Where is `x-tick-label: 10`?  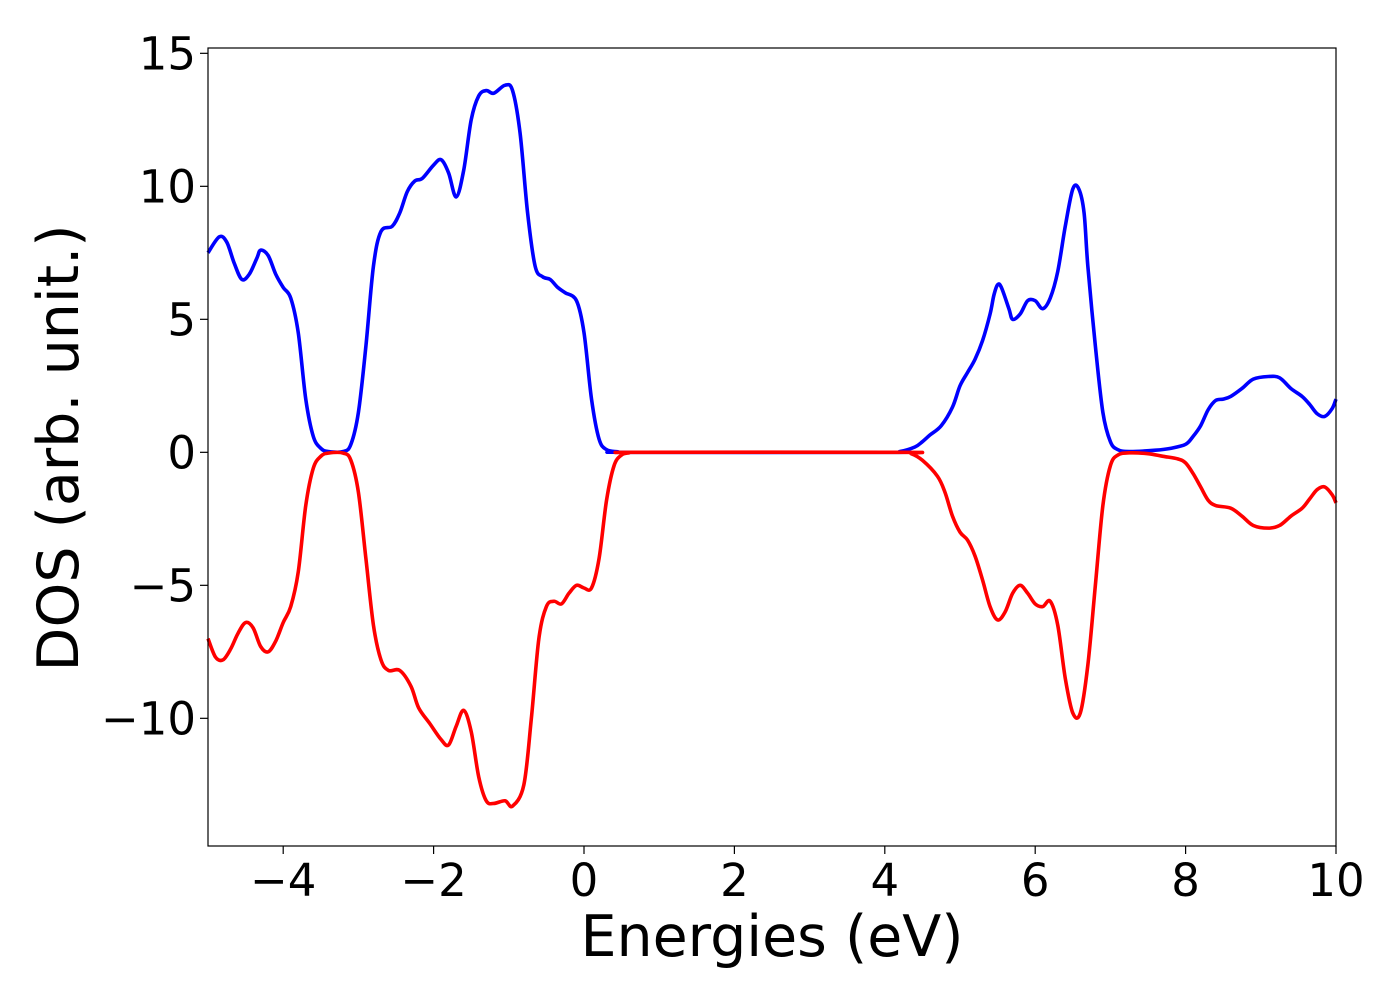
x-tick-label: 10 is located at coordinates (1335, 880).